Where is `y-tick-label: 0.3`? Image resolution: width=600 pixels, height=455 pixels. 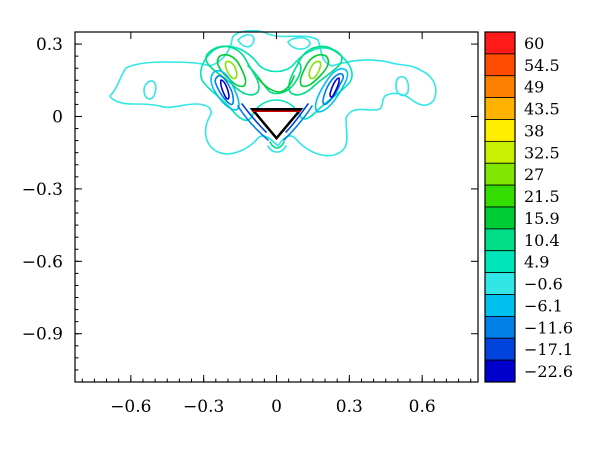
y-tick-label: 0.3 is located at coordinates (49, 45).